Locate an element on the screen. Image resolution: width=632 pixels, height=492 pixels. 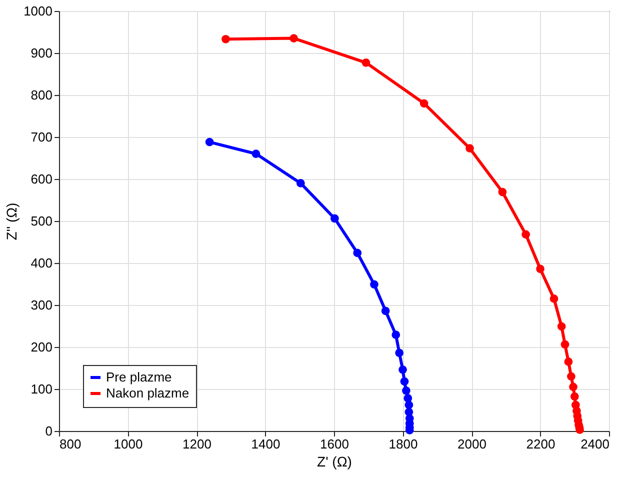
y-axis-title: Z'' (Ω) is located at coordinates (12, 221).